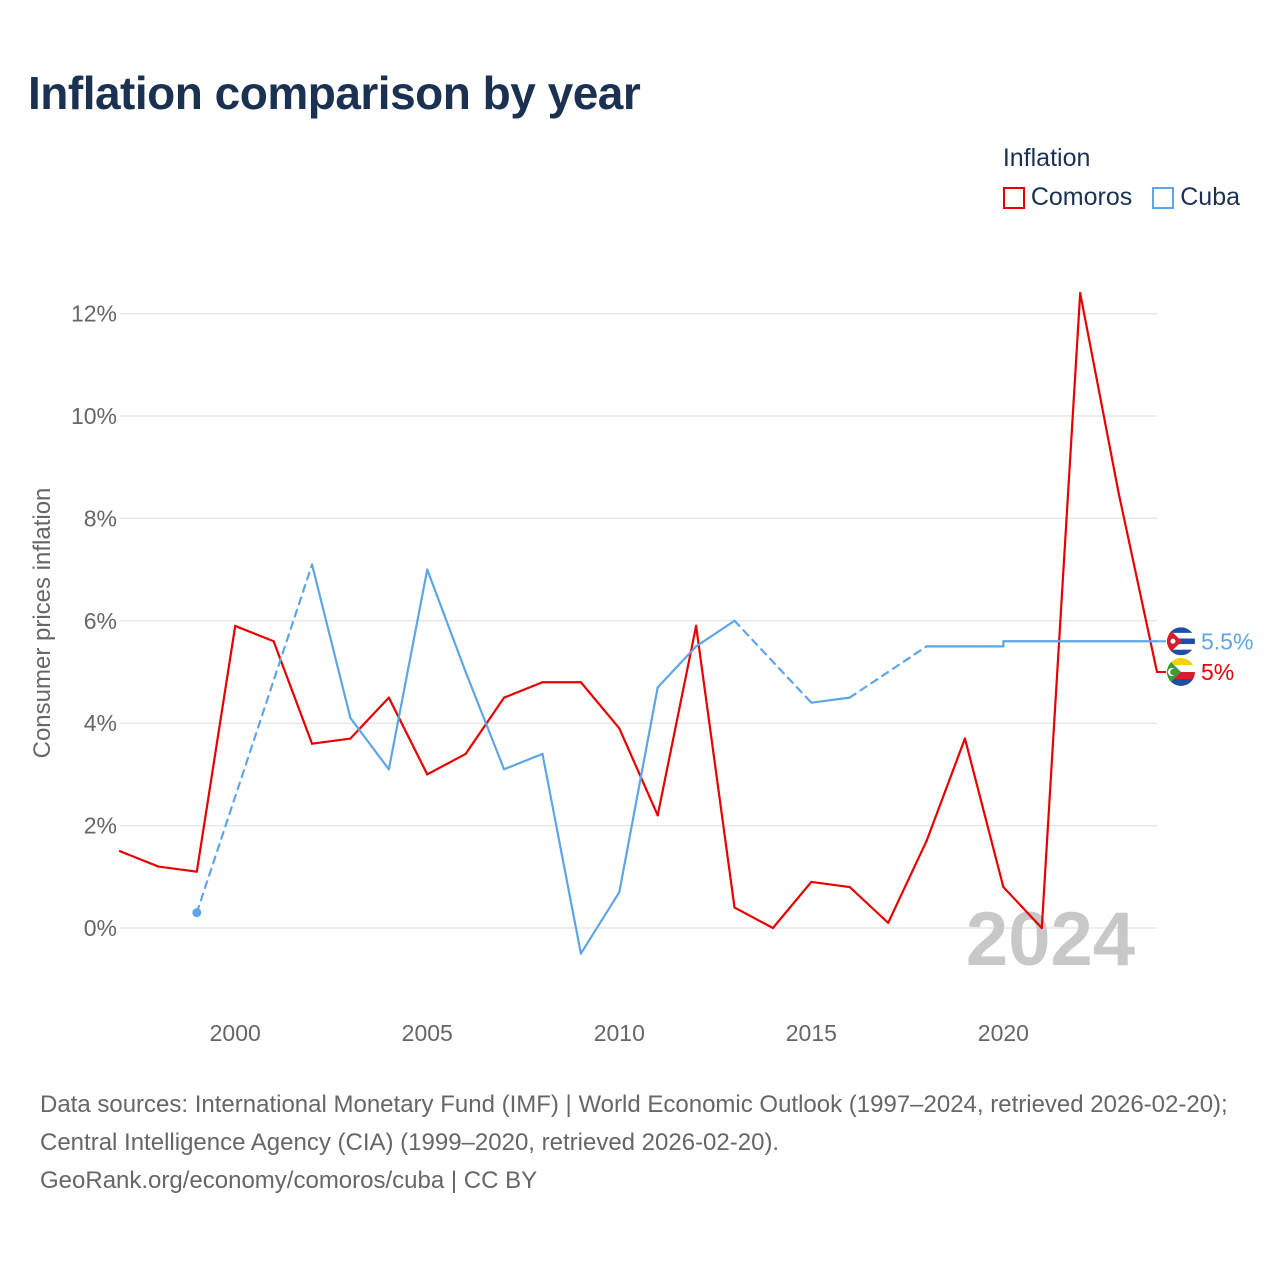 This screenshot has width=1280, height=1280. Describe the element at coordinates (289, 1180) in the screenshot. I see `credit-line: GeoRank.org/economy/comoros/cuba | CC BY` at that location.